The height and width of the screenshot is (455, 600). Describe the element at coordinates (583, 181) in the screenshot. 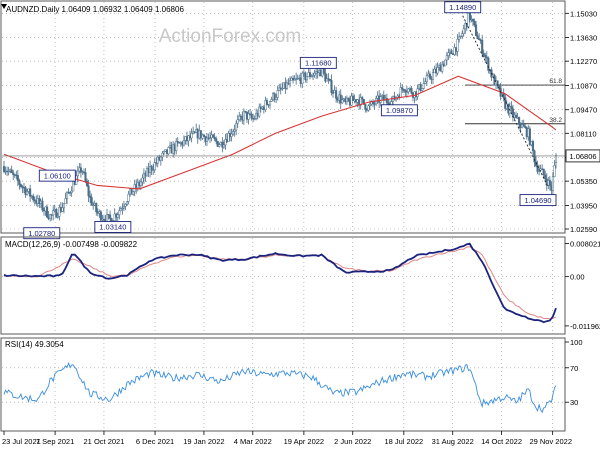

I see `price-tick-label: 1.05350` at that location.